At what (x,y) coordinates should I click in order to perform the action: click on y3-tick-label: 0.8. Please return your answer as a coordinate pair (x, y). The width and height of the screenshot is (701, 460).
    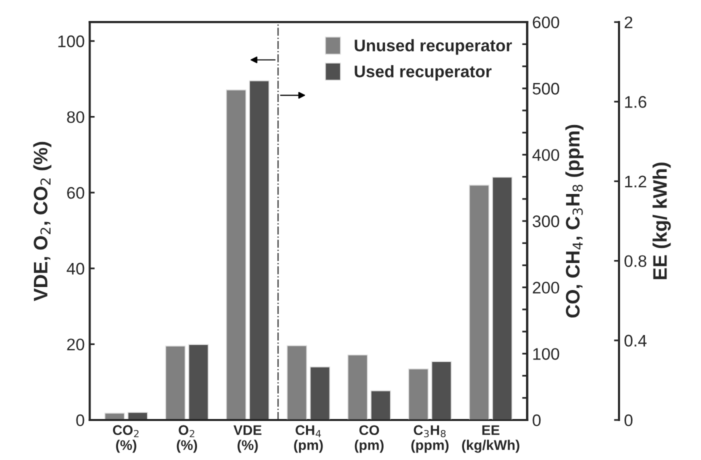
    Looking at the image, I should click on (635, 261).